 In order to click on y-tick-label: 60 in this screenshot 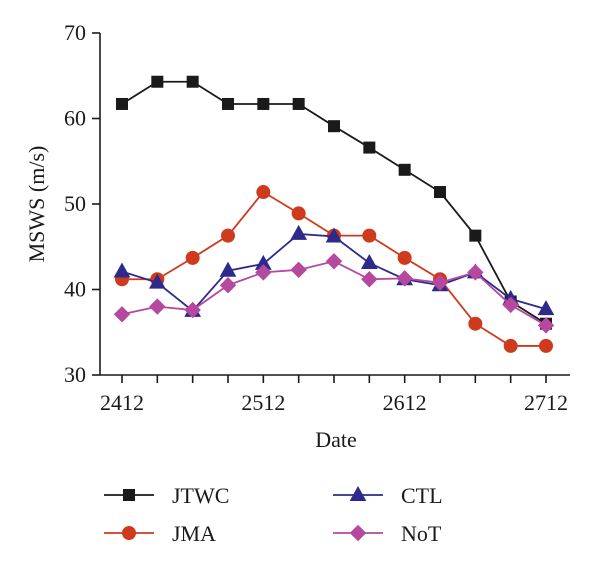, I will do `click(75, 118)`.